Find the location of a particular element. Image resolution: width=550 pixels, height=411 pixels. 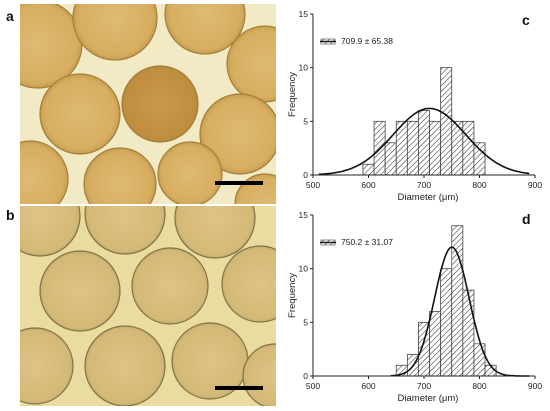

panel-label-d: d is located at coordinates (526, 219).